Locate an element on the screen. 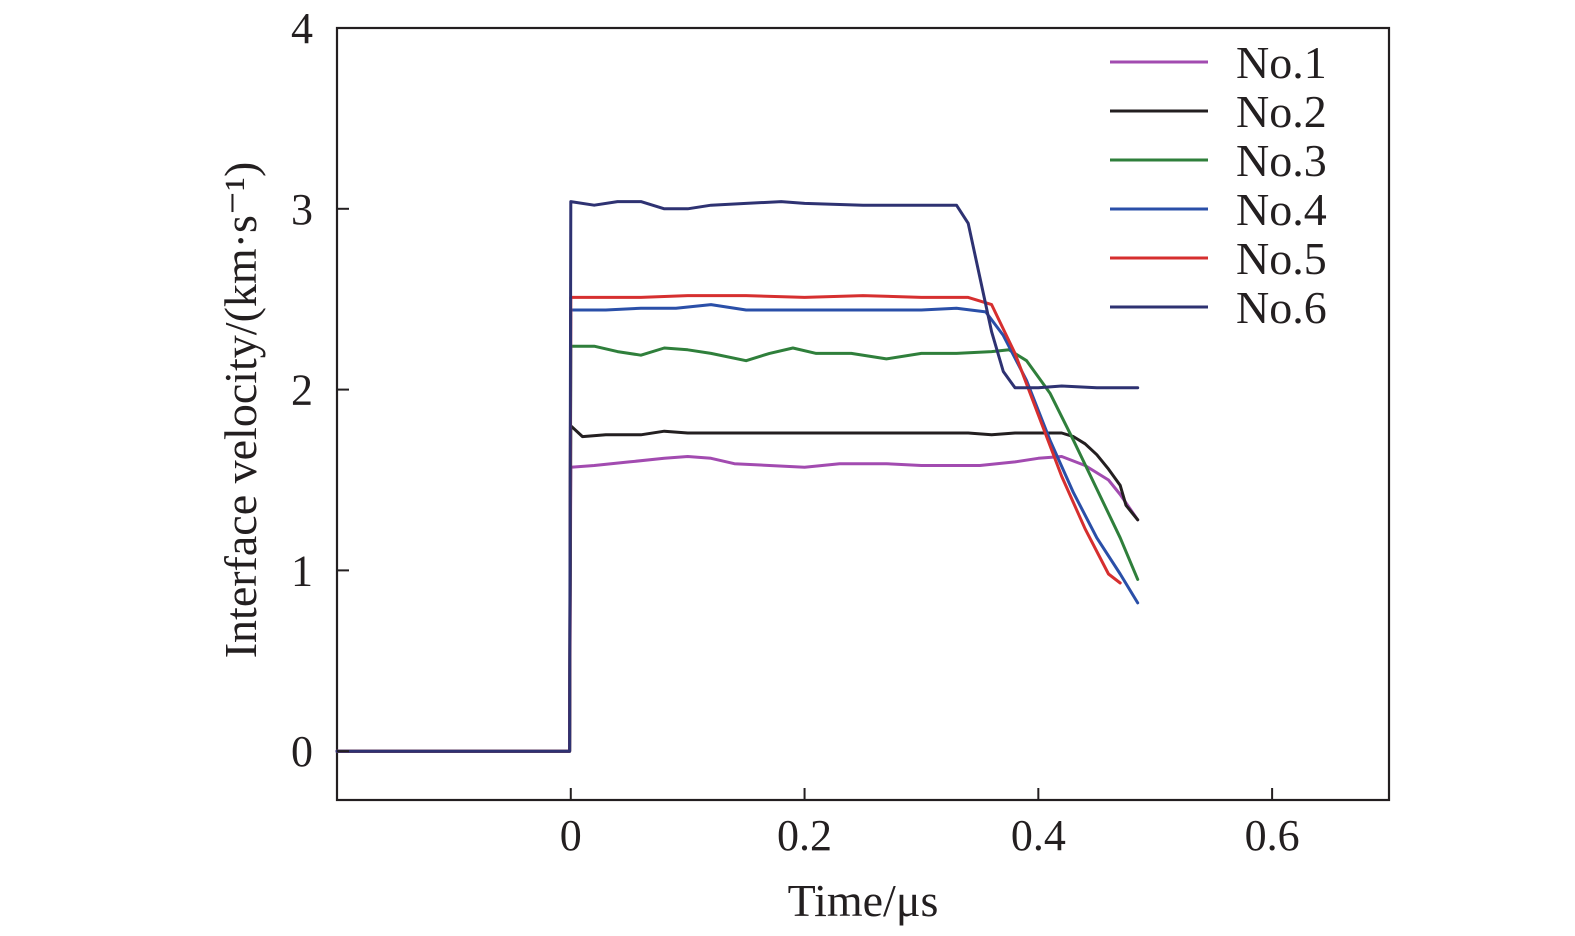 The image size is (1575, 936). legend-label: No.1 is located at coordinates (1281, 62).